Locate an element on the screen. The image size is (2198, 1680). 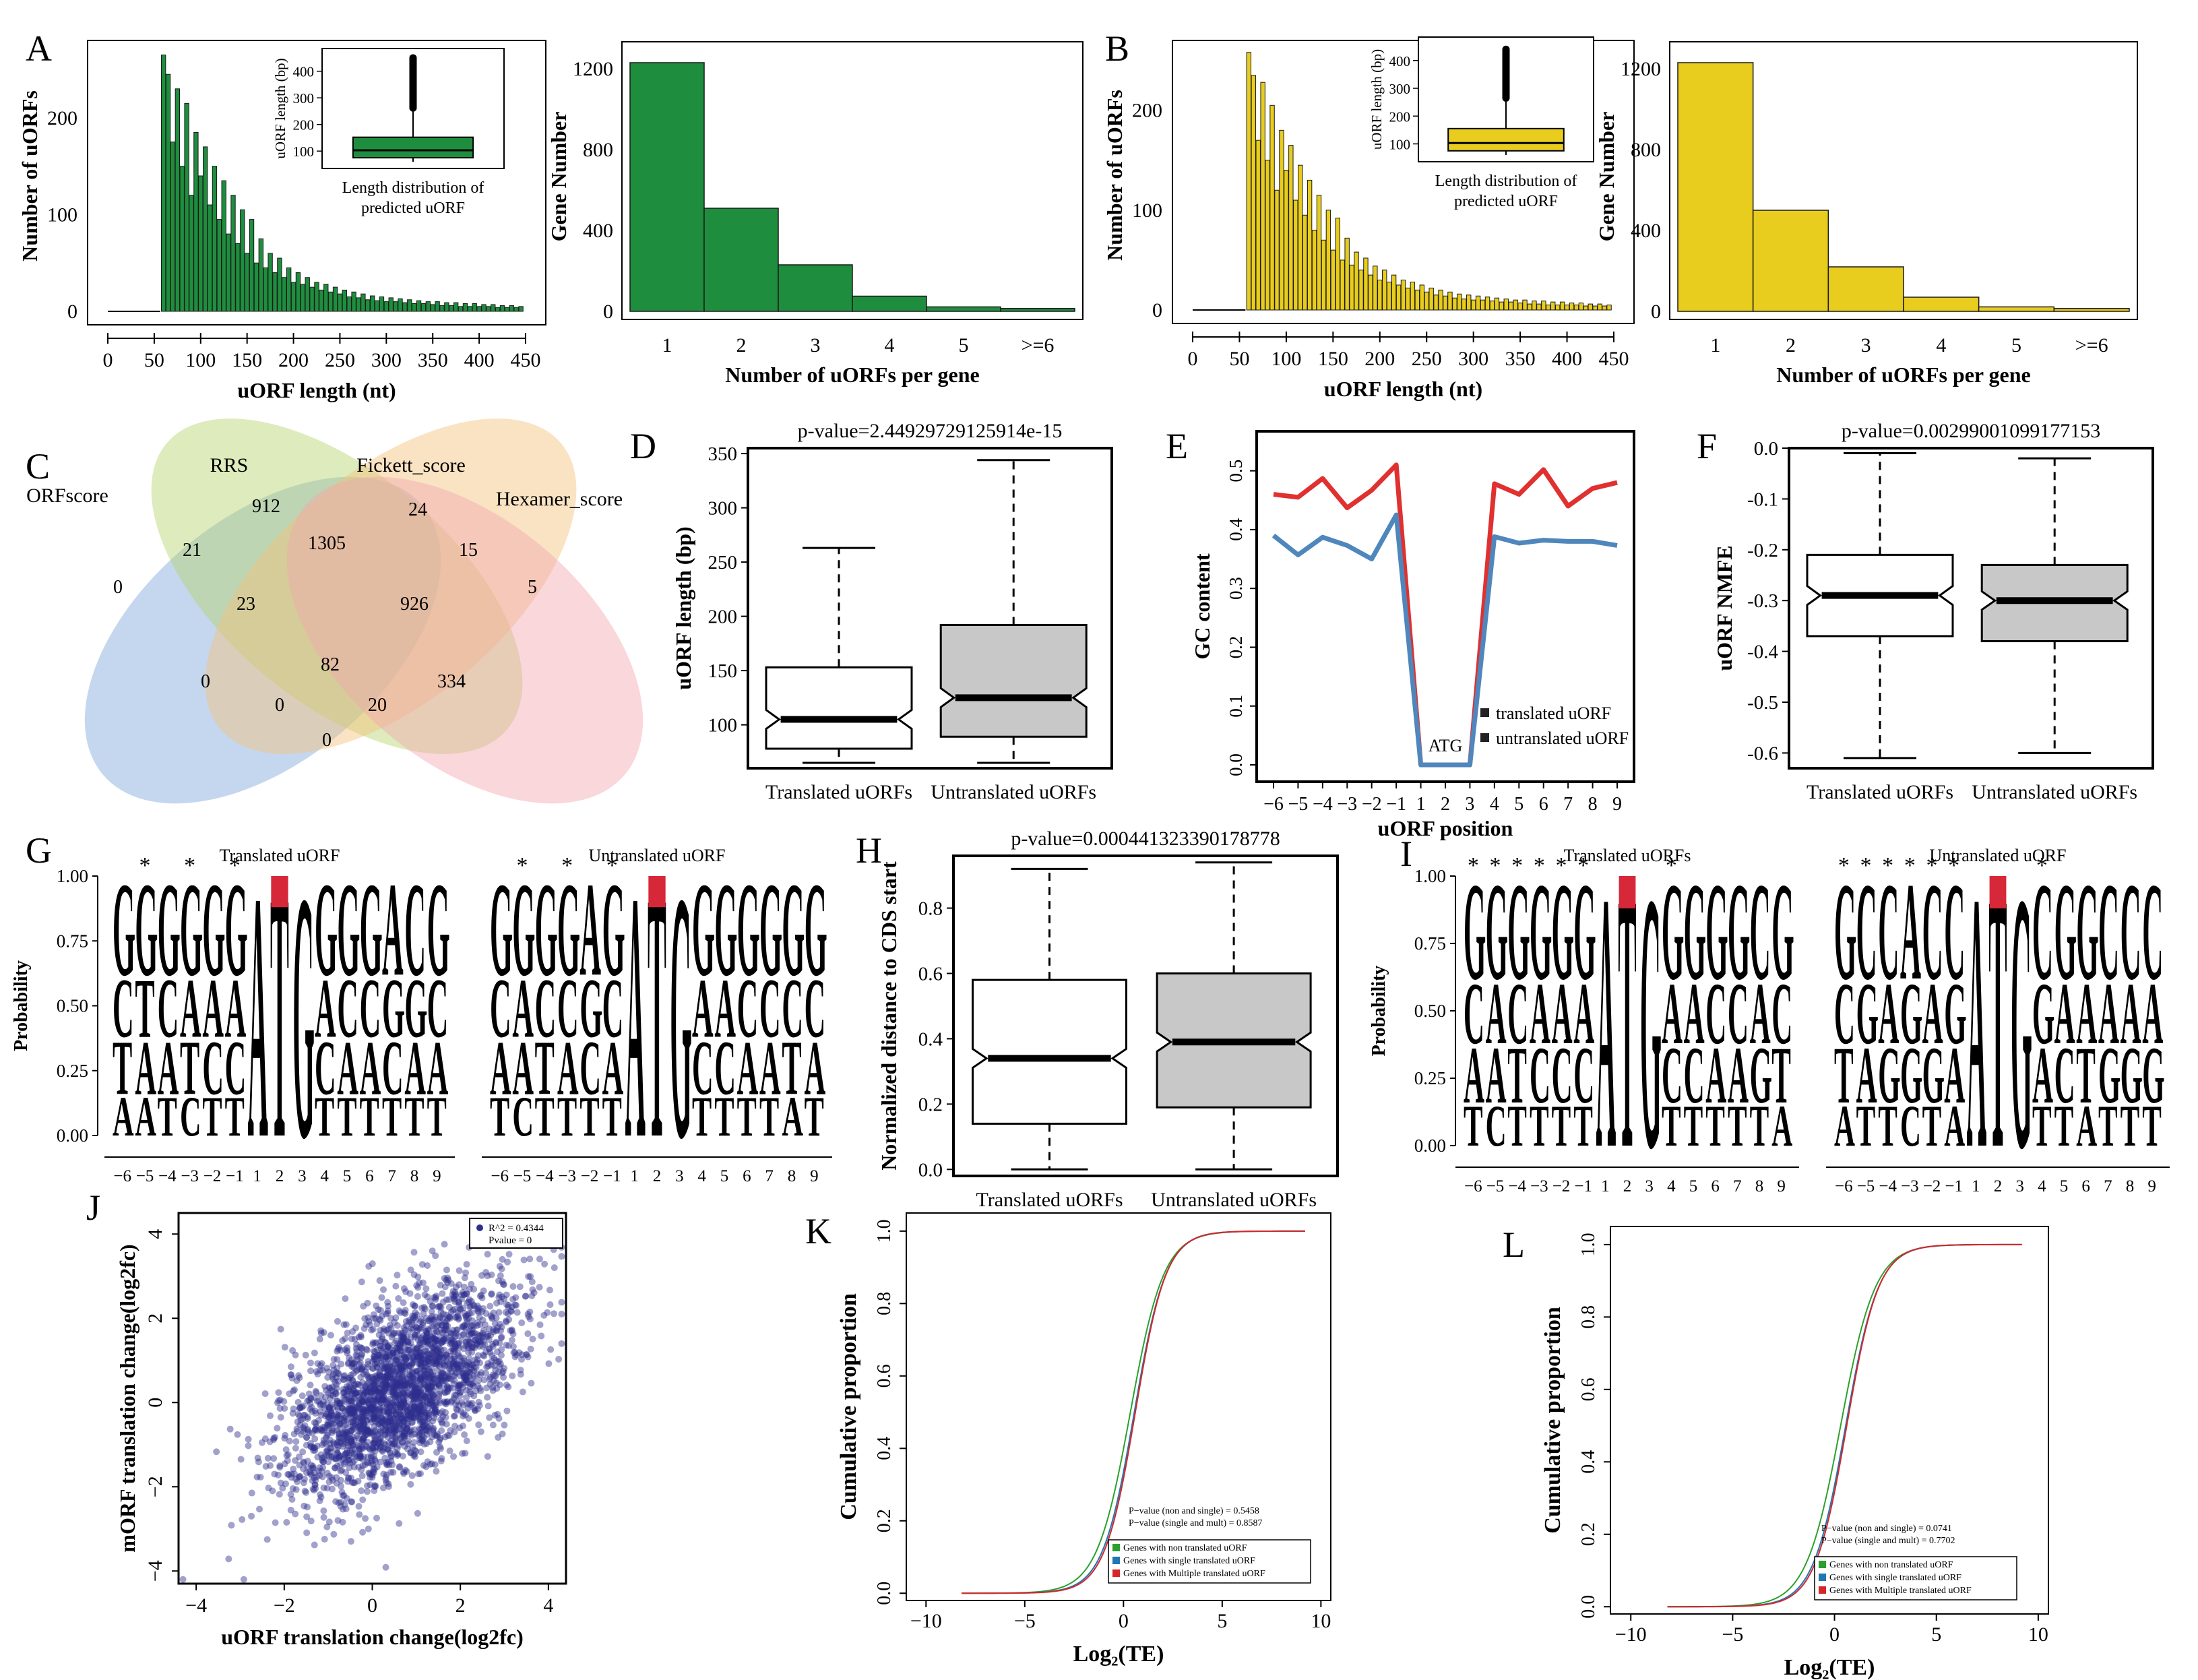
x-tick-label: 1 is located at coordinates (634, 1176).